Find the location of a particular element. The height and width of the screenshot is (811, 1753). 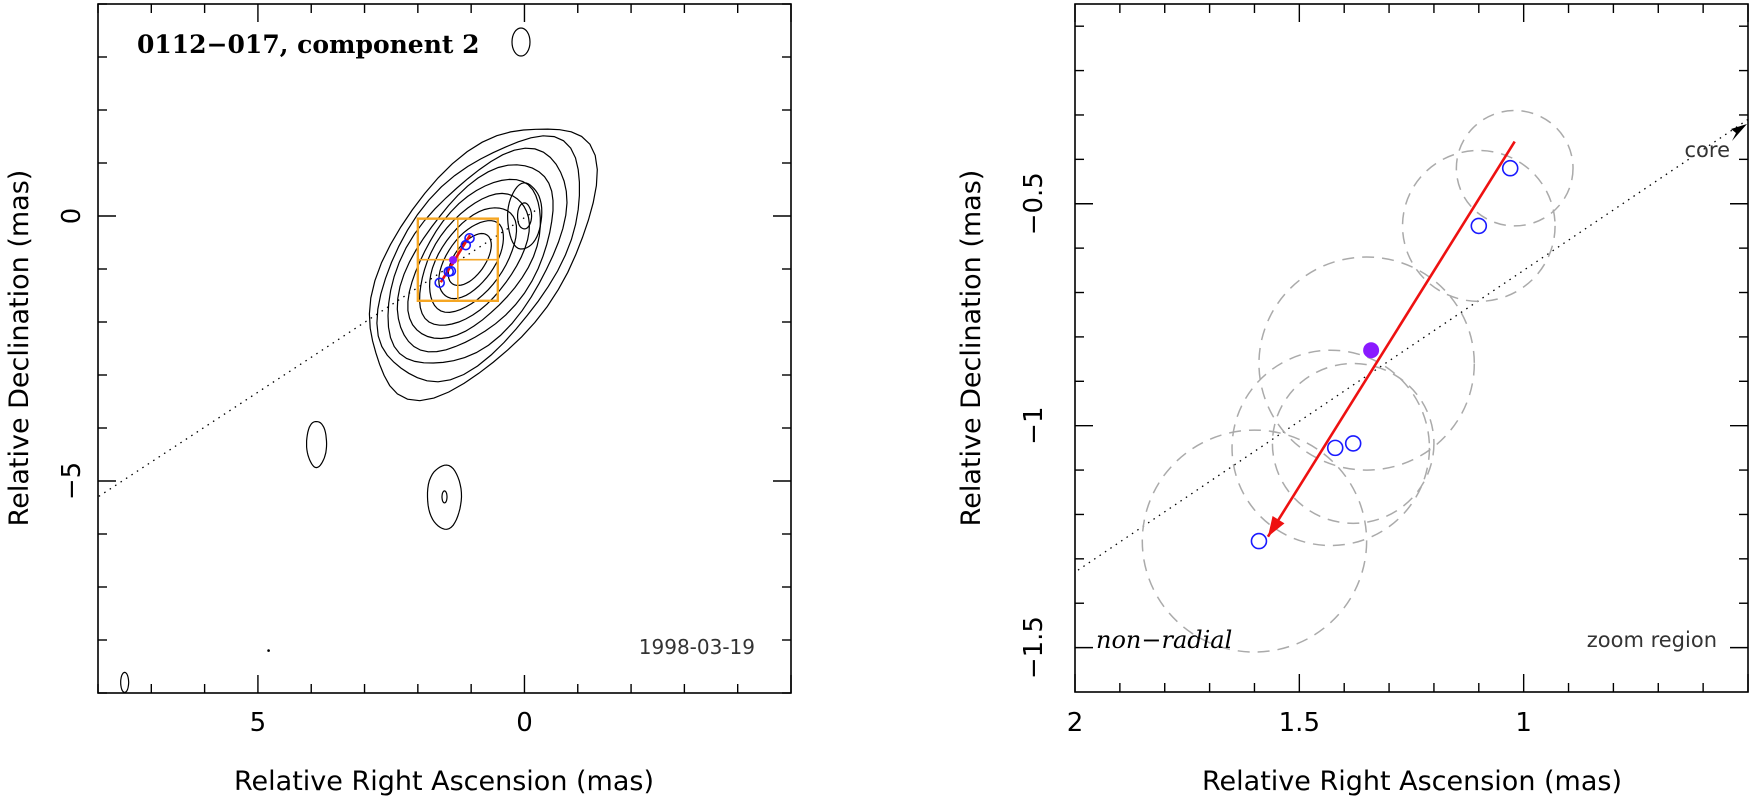

y-tick-label: 0 is located at coordinates (72, 216).